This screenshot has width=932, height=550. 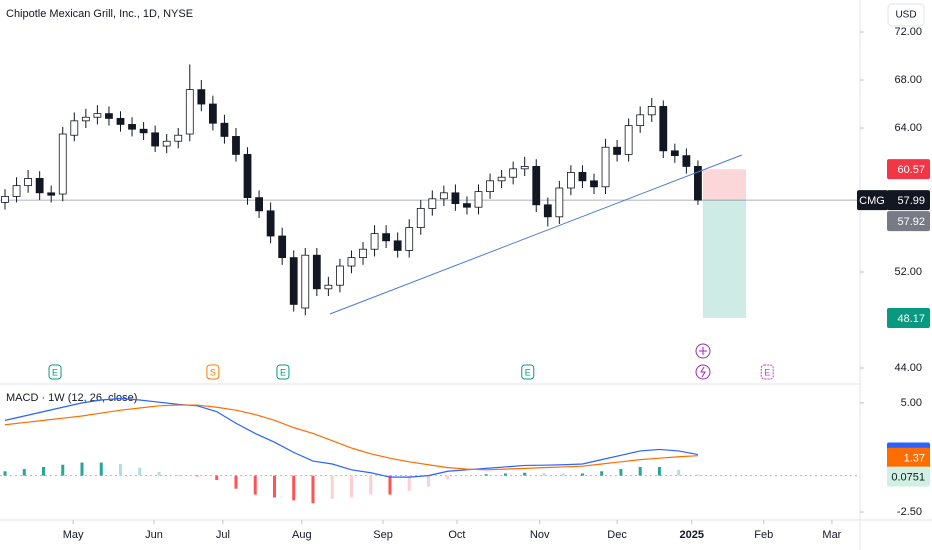 I want to click on icon-glyph, so click(x=703, y=351).